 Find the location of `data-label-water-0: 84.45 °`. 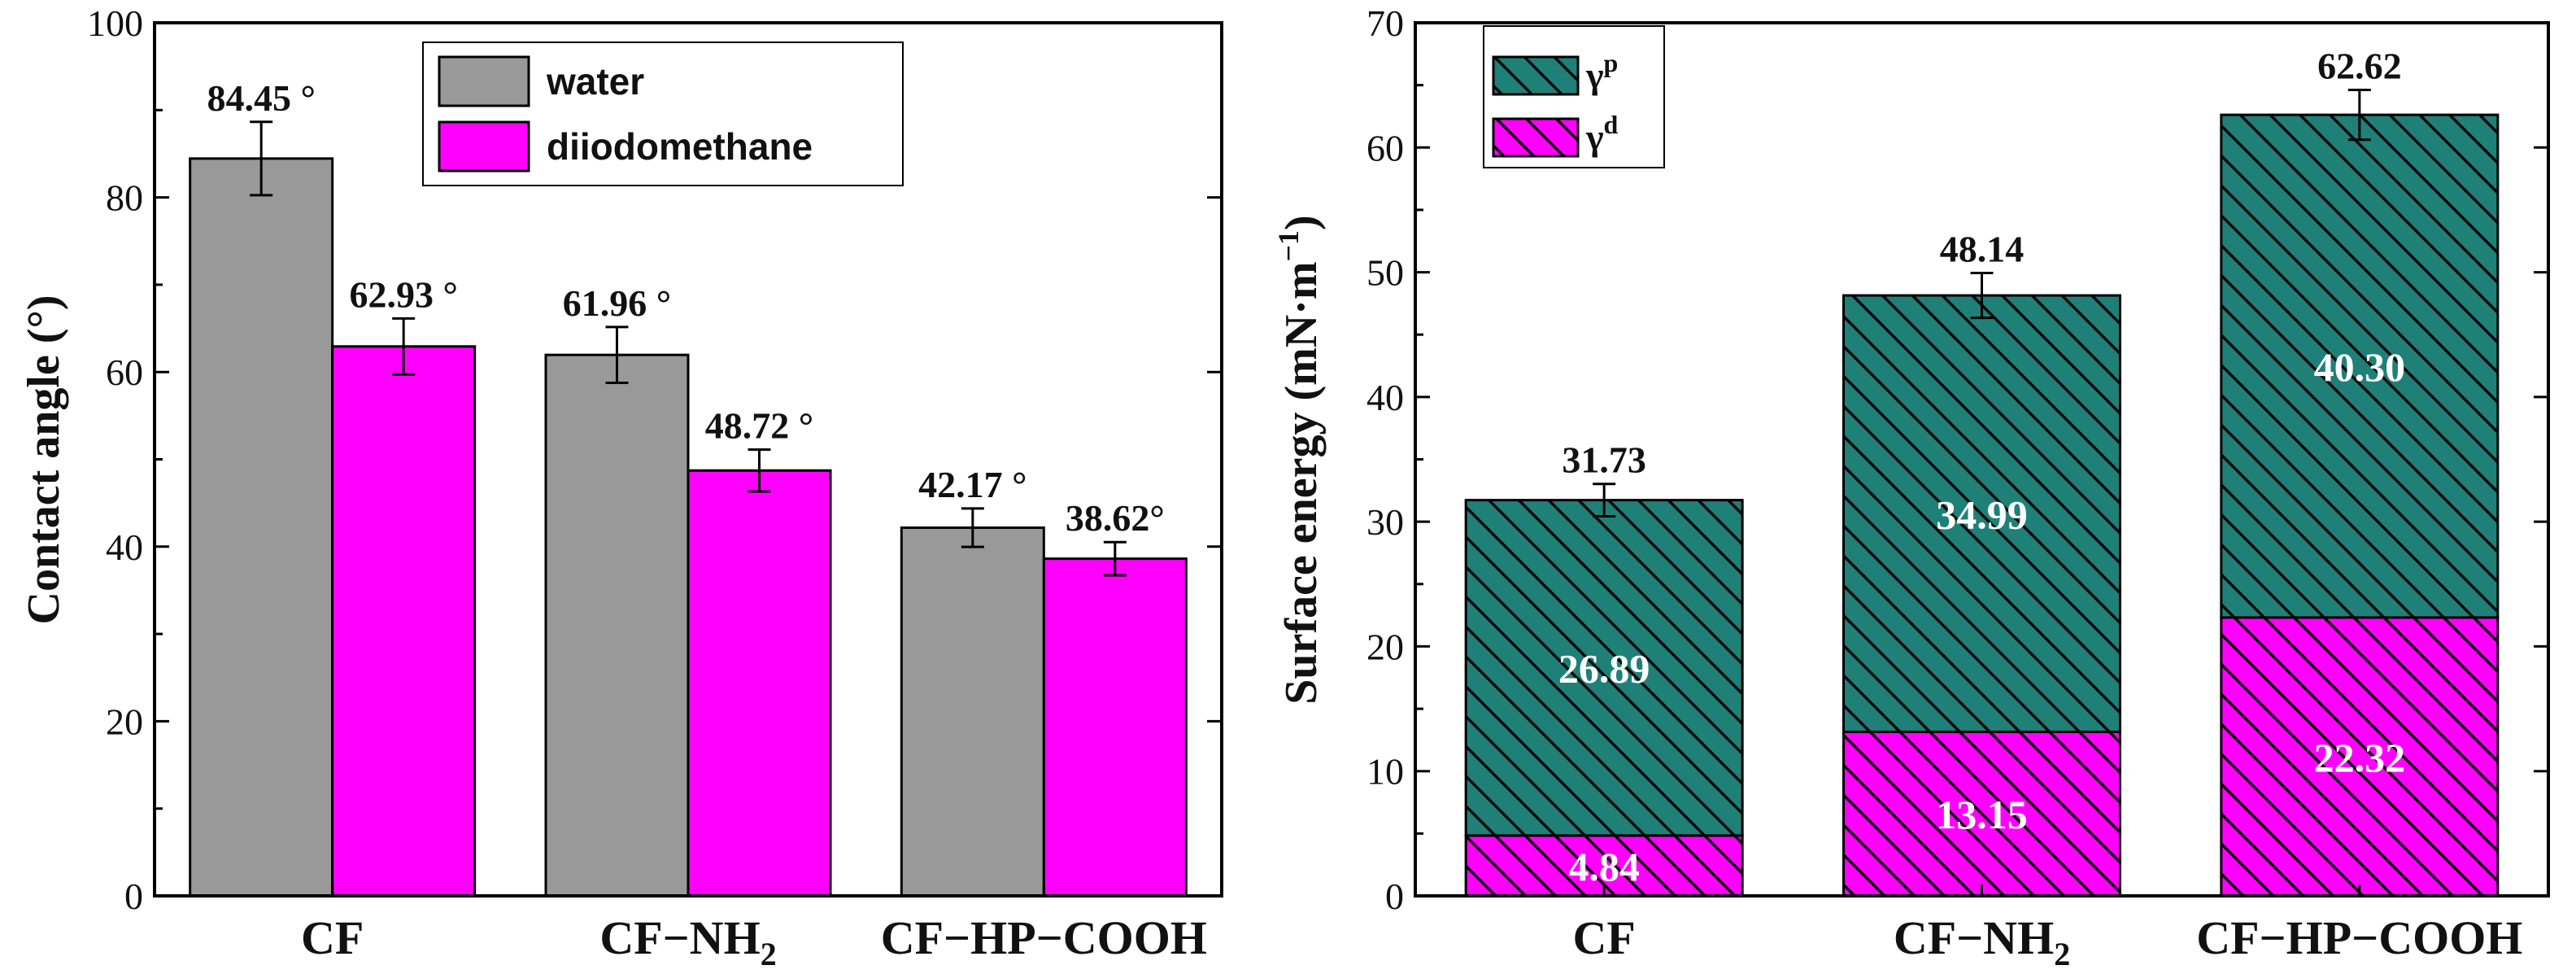

data-label-water-0: 84.45 ° is located at coordinates (261, 98).